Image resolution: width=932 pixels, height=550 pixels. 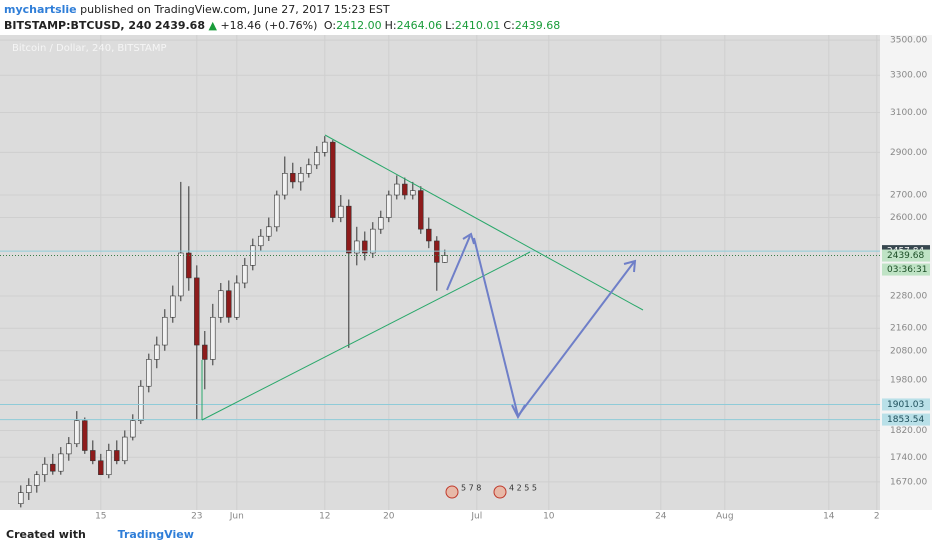 What do you see at coordinates (725, 517) in the screenshot?
I see `x-tick-label: Aug` at bounding box center [725, 517].